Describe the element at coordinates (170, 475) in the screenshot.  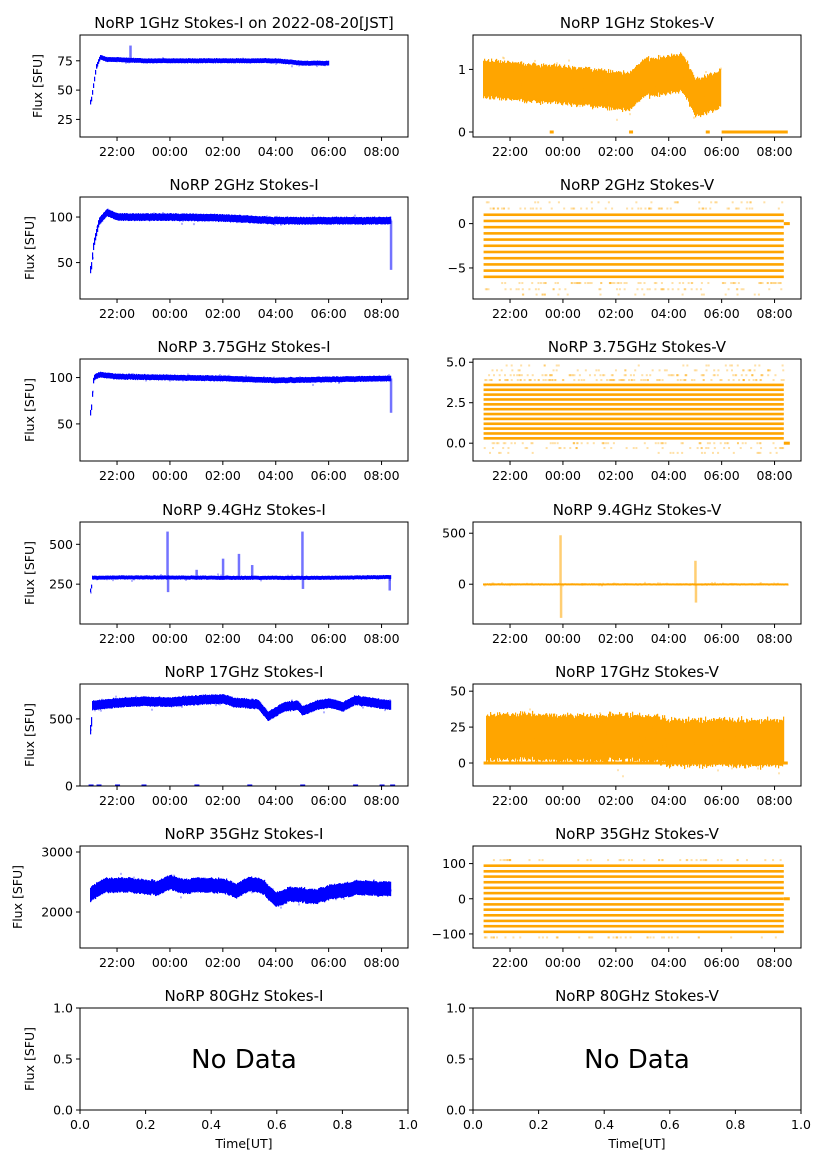
I see `x-tick-label: 00:00` at that location.